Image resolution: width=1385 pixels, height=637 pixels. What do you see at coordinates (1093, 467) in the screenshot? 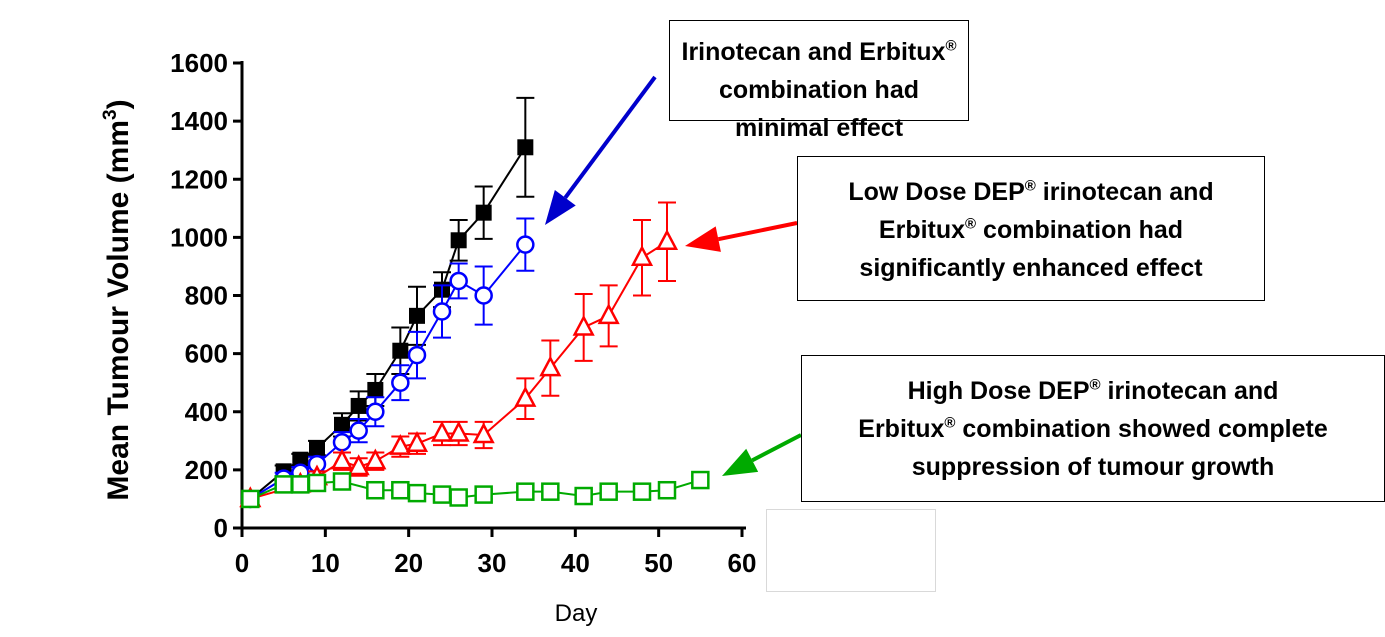
I see `annotation-high-line3: suppression of tumour growth` at bounding box center [1093, 467].